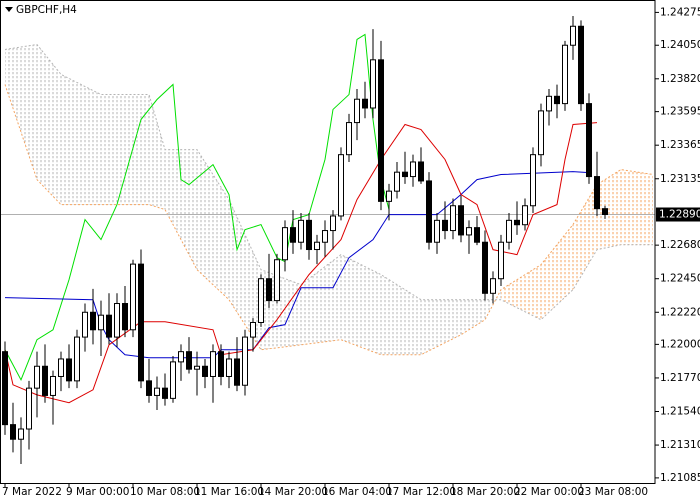 The width and height of the screenshot is (700, 500). I want to click on y-tick-label: 1.23820, so click(680, 79).